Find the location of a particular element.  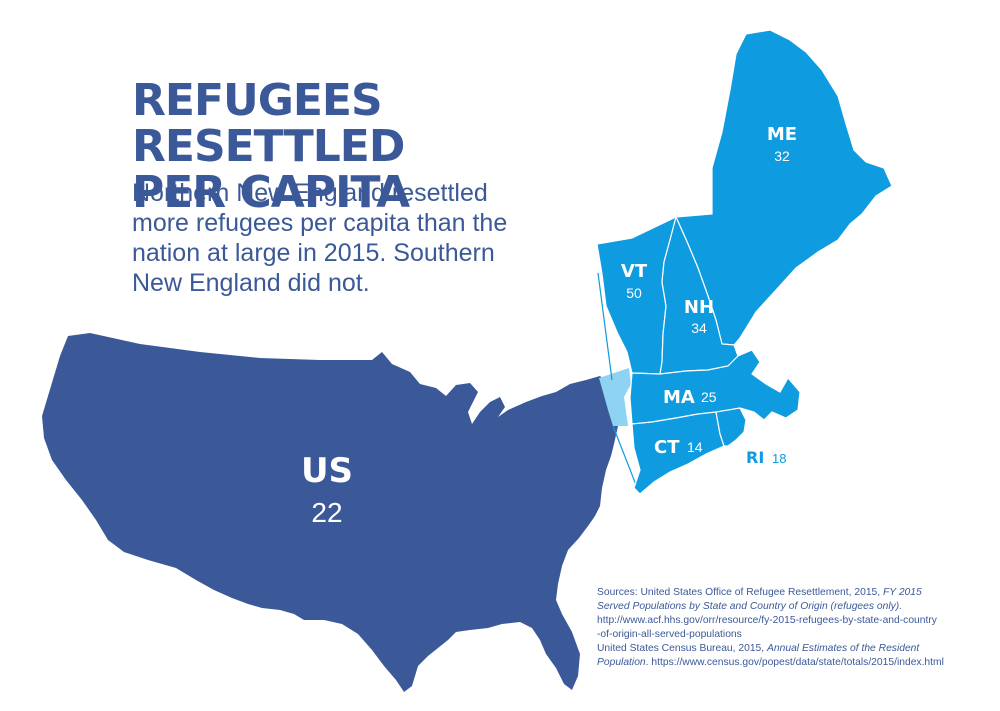

state-ct-shape is located at coordinates (678, 453).